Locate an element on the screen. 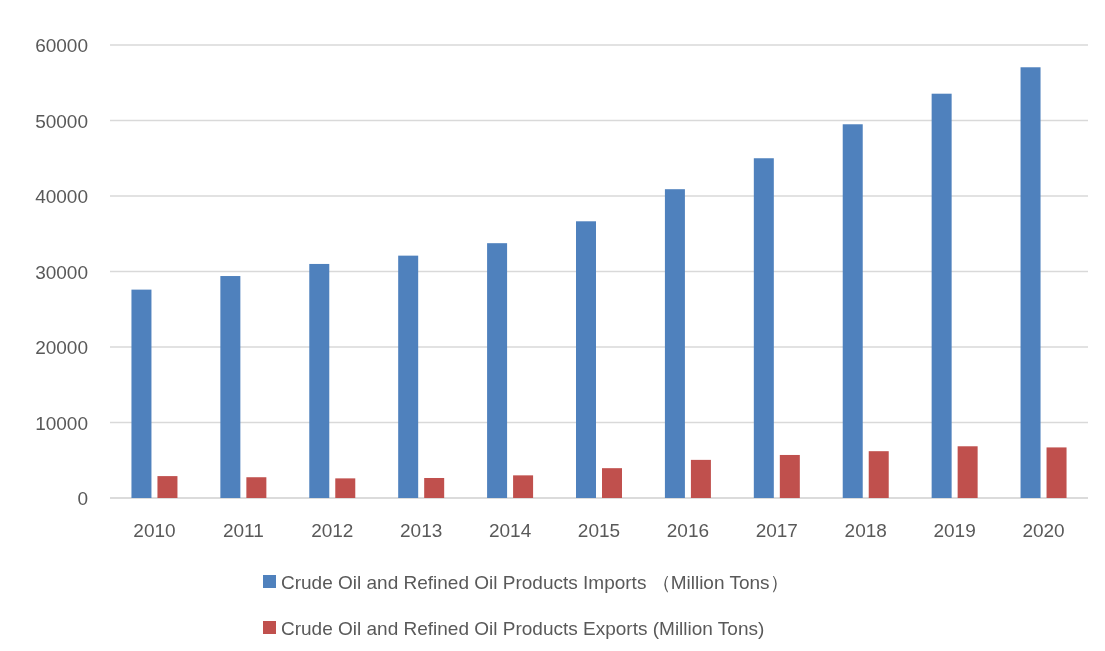 This screenshot has width=1105, height=651. y-tick-label: 50000 is located at coordinates (61, 121).